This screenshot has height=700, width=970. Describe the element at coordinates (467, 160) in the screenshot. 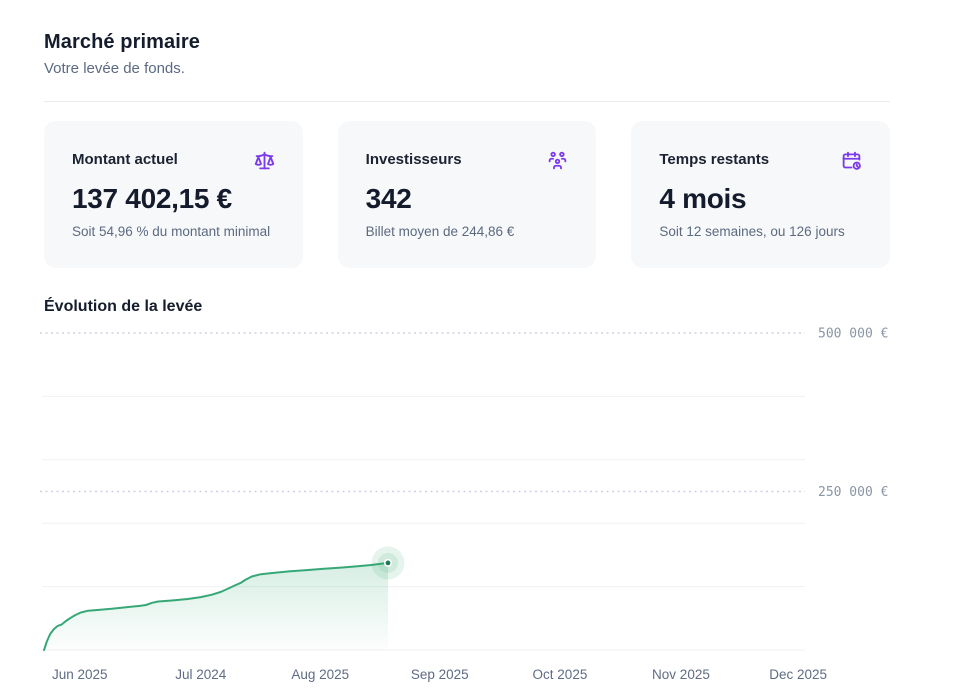

I see `card-header: Investisseurs` at that location.